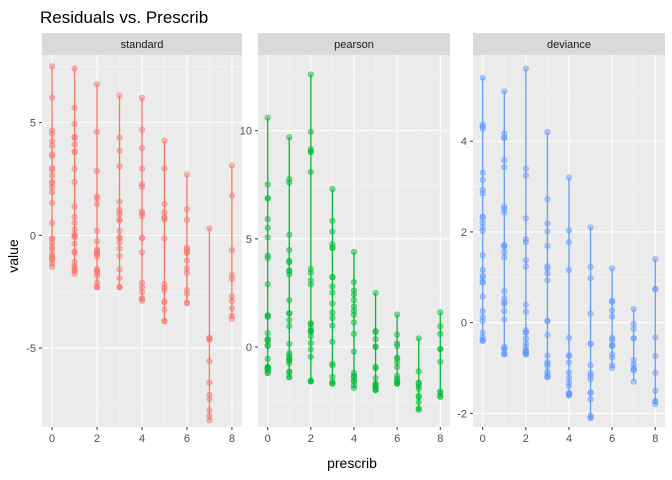 Image resolution: width=672 pixels, height=480 pixels. Describe the element at coordinates (464, 142) in the screenshot. I see `y-tick-label: 4` at that location.